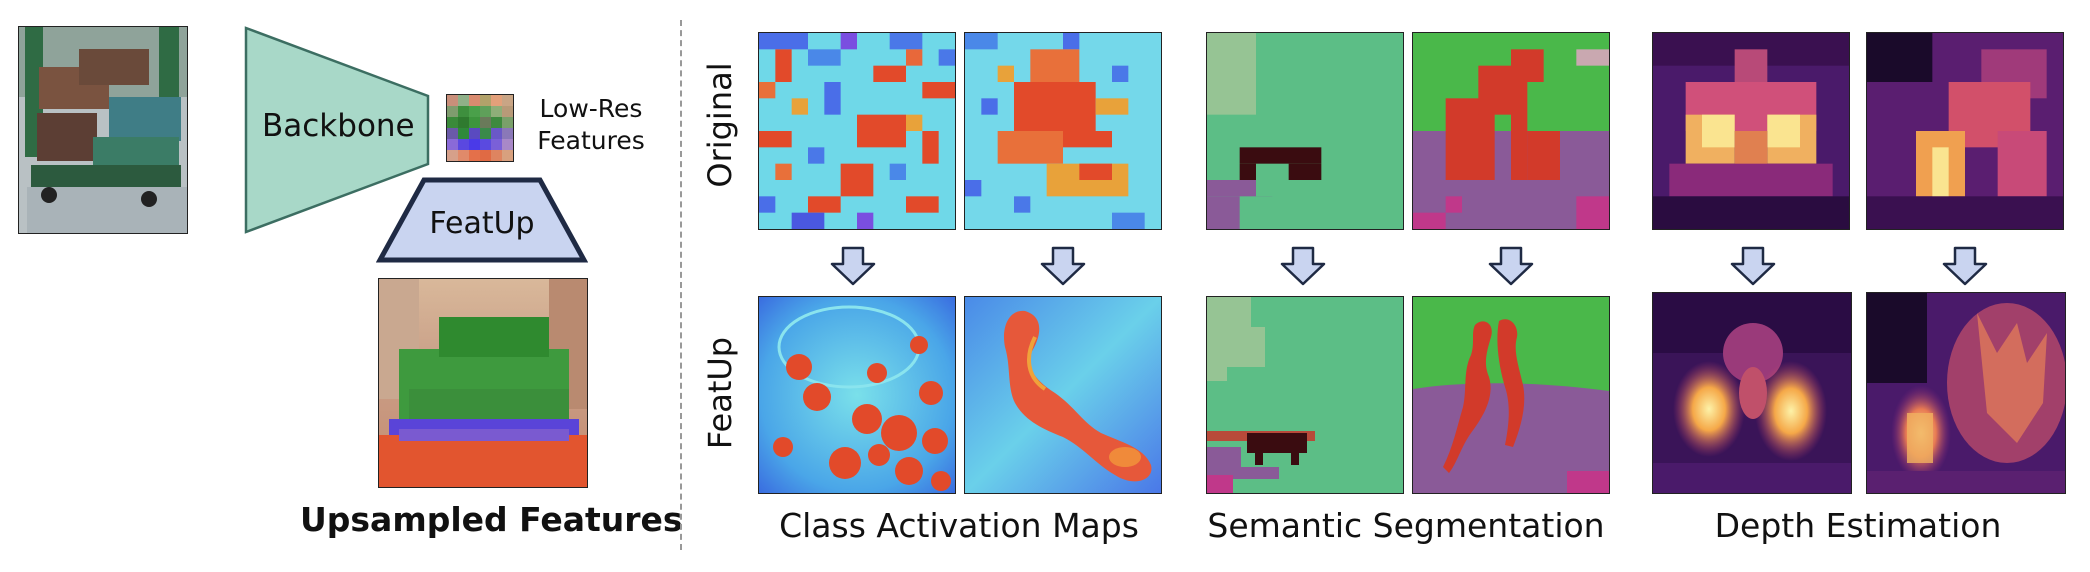 This screenshot has height=572, width=2090. I want to click on upsampled-features-image, so click(483, 383).